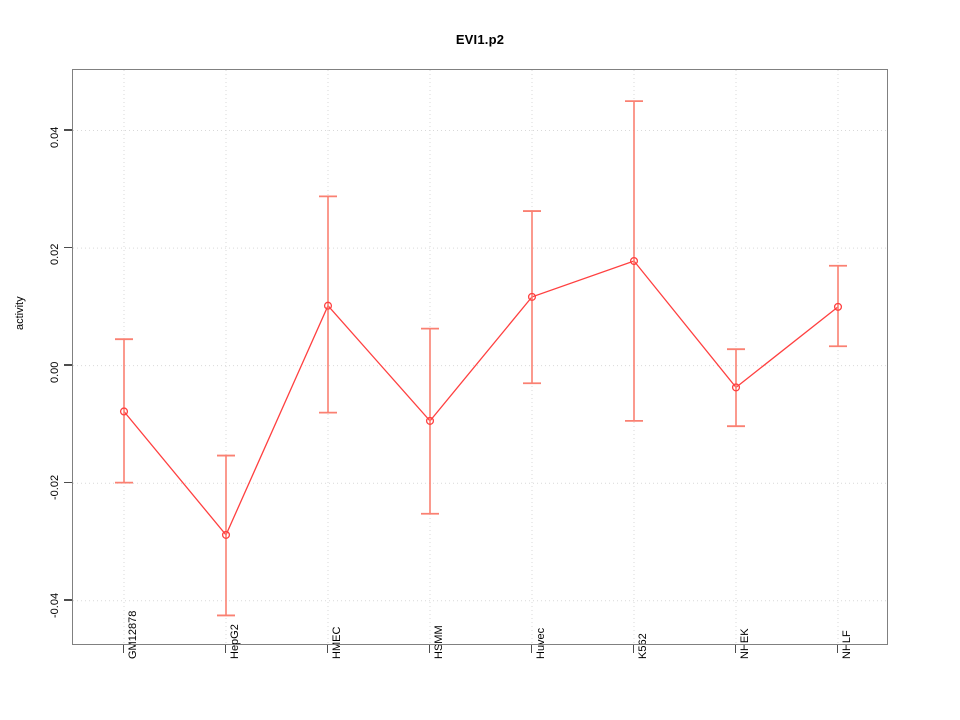  I want to click on y-tick-label: 0.04, so click(55, 137).